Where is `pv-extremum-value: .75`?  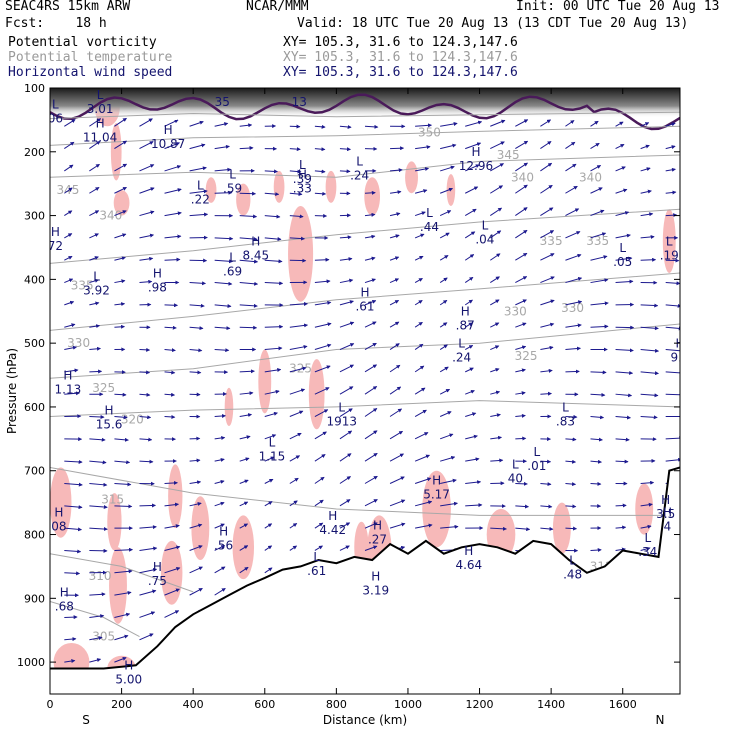 pv-extremum-value: .75 is located at coordinates (157, 581).